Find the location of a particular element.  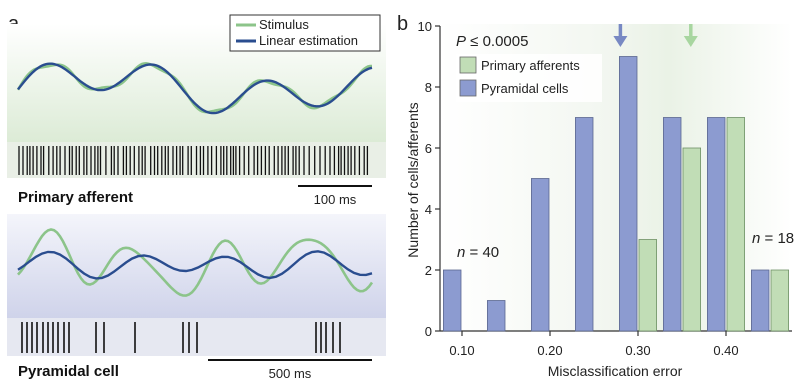

primary-afferent-label: Primary afferent is located at coordinates (75, 197).